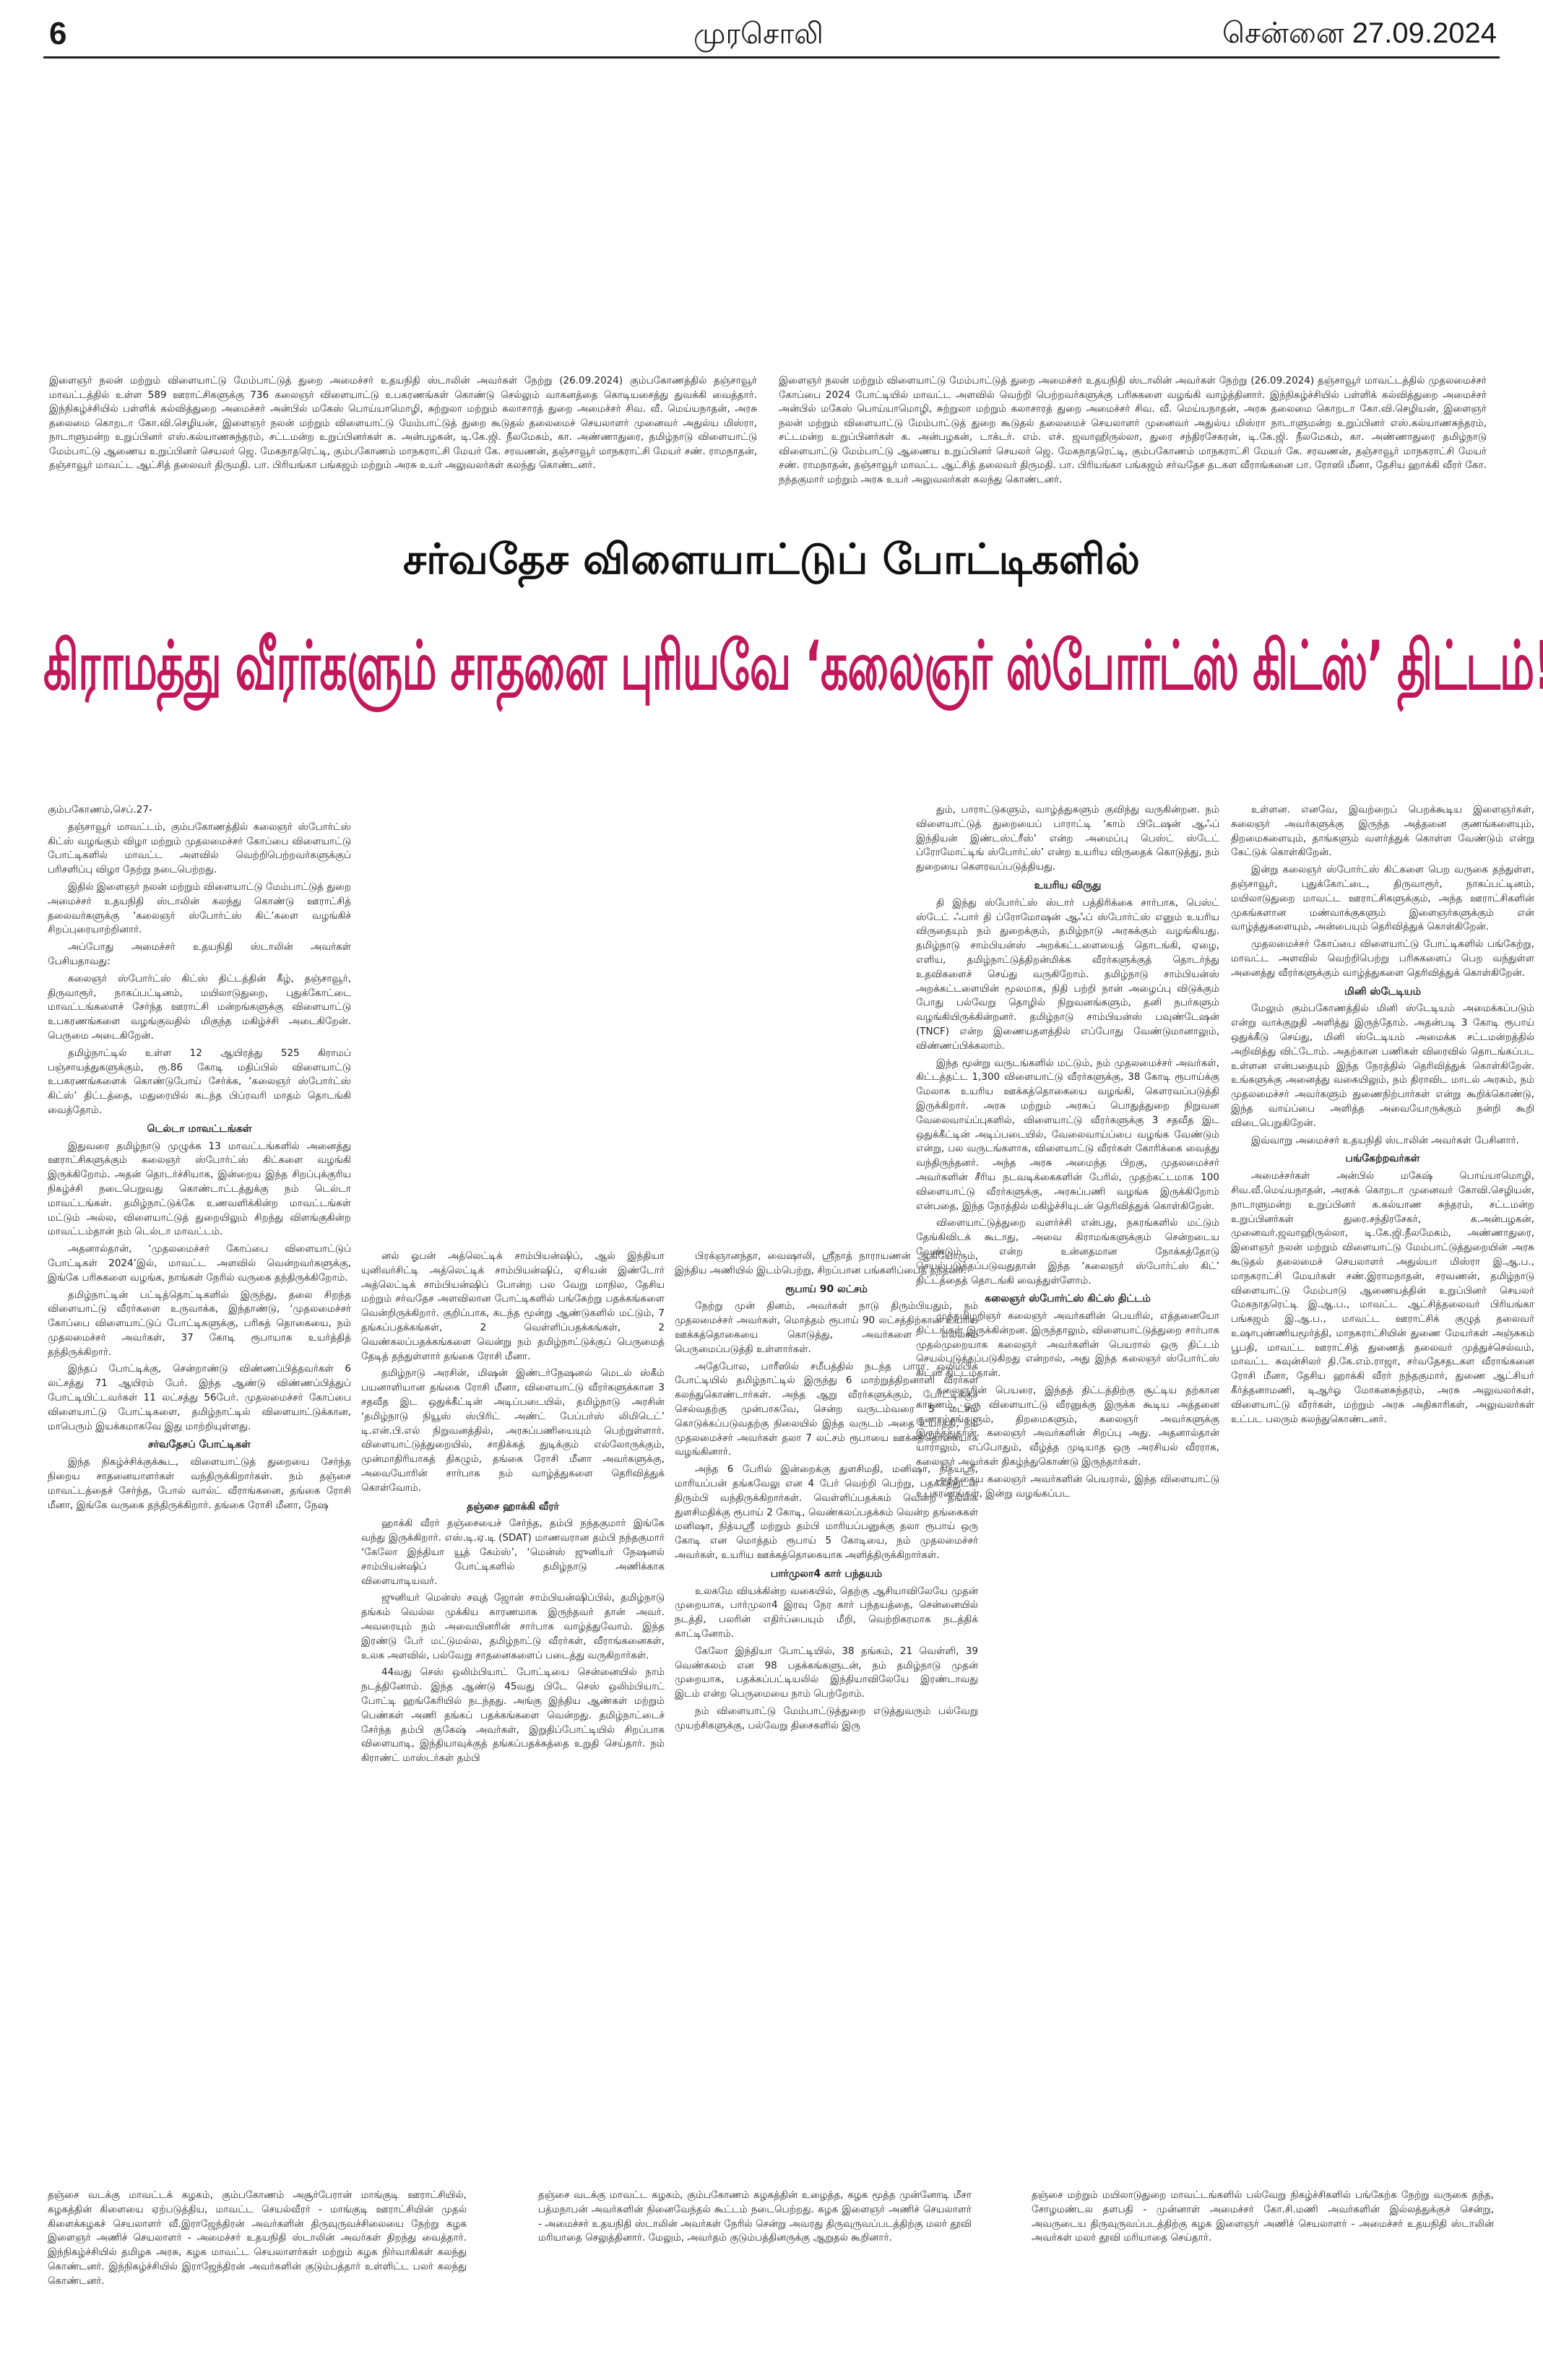 Image resolution: width=1543 pixels, height=2380 pixels. Describe the element at coordinates (200, 1128) in the screenshot. I see `subheading: டெல்டா மாவட்டங்கள்` at that location.